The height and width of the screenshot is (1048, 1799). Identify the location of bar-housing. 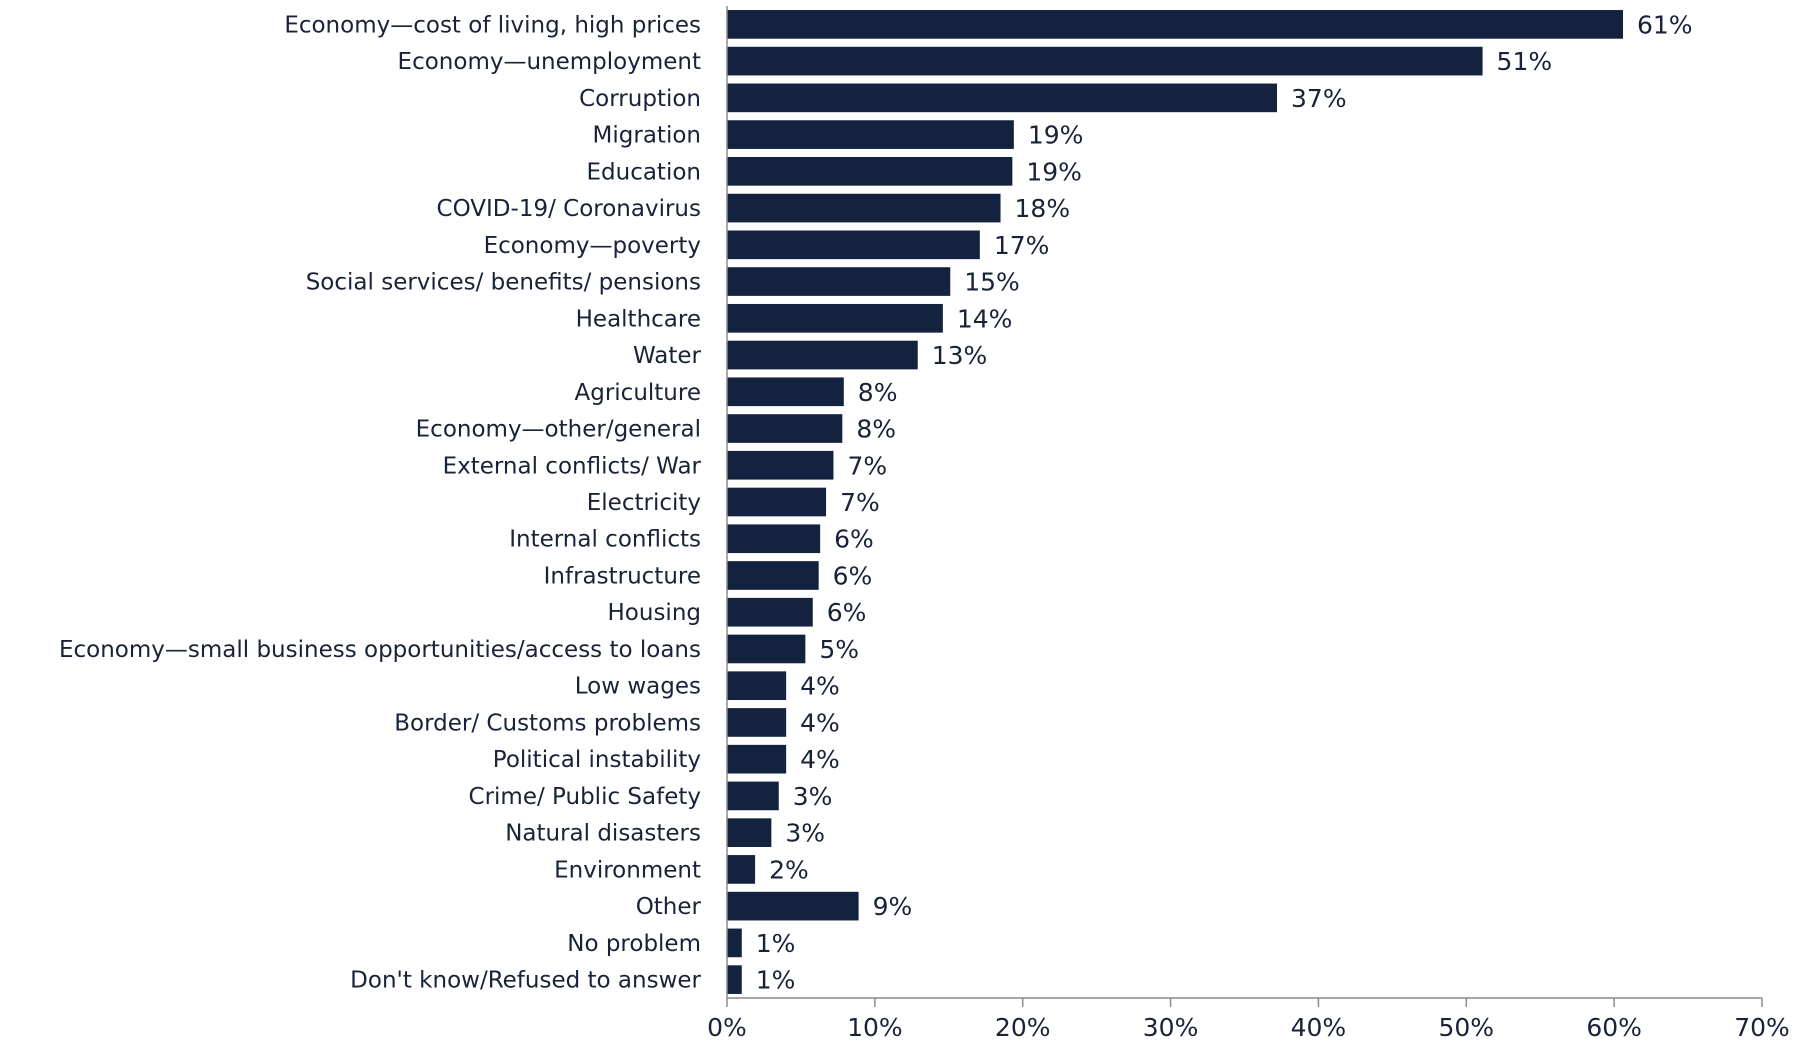
(770, 612).